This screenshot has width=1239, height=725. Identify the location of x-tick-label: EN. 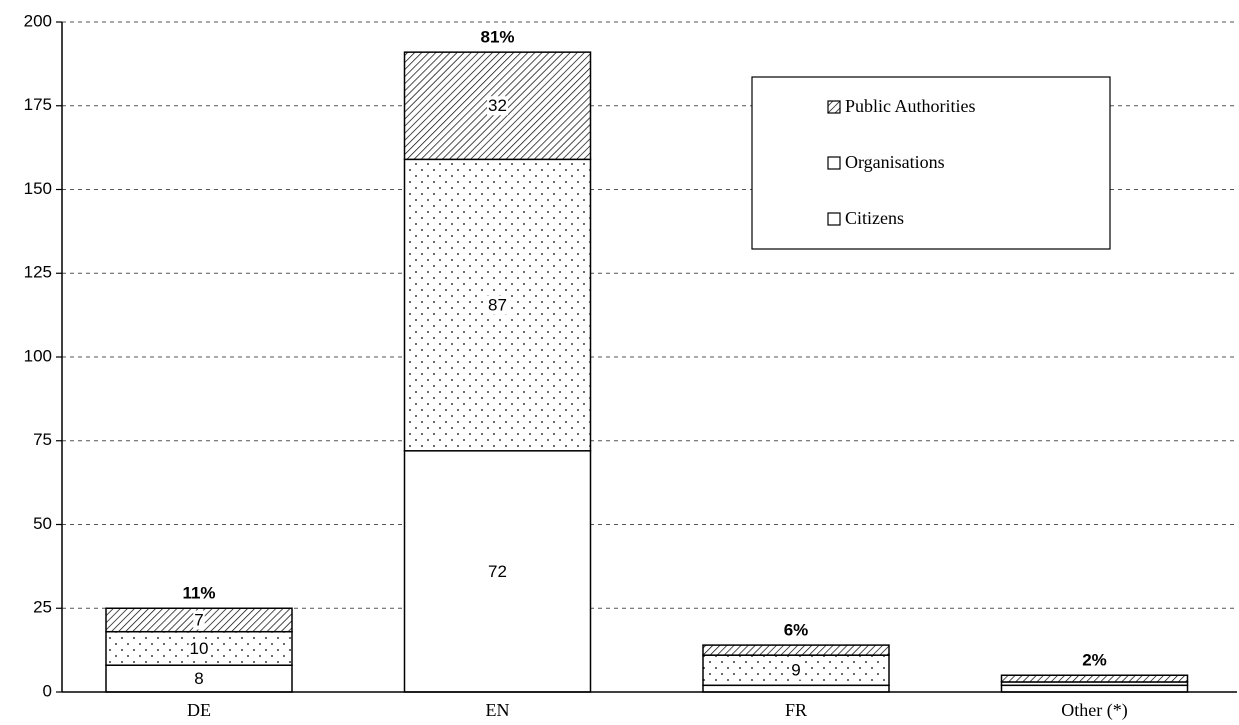
(498, 710).